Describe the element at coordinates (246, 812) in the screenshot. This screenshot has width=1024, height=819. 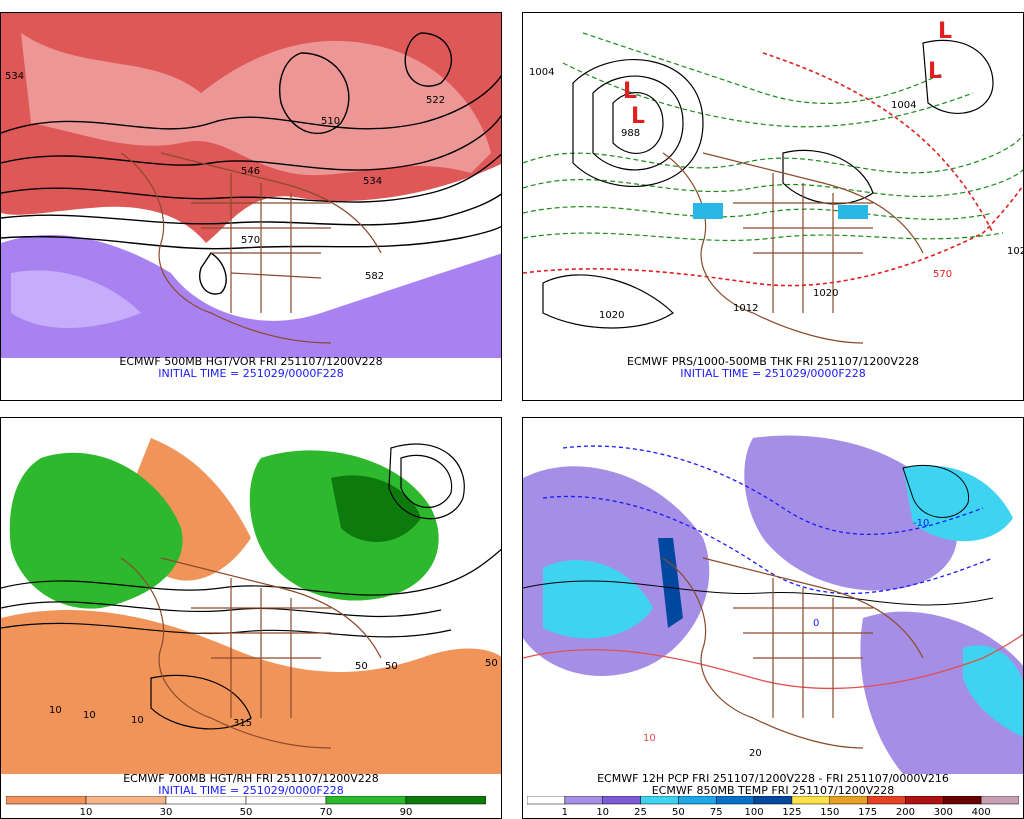
I see `rh-colorbar-tick-label: 50` at that location.